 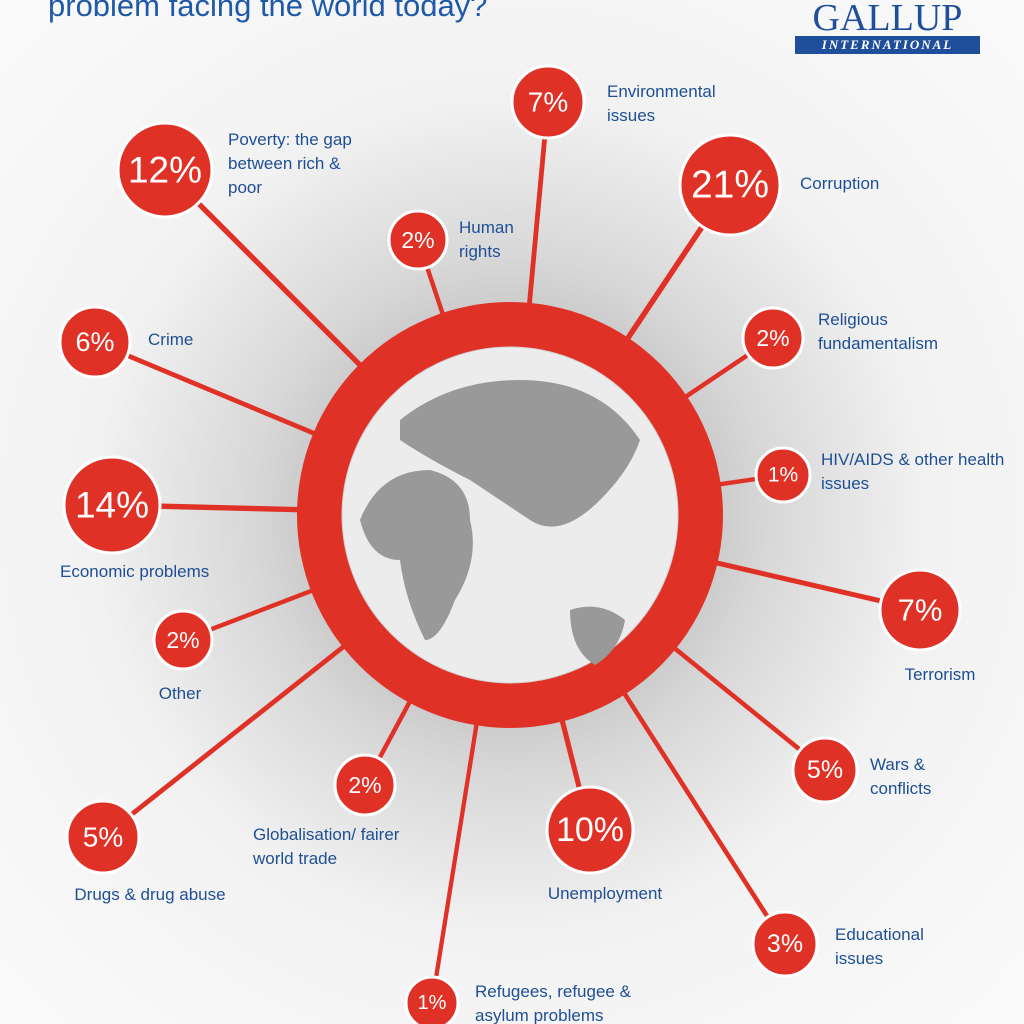 What do you see at coordinates (913, 471) in the screenshot?
I see `category-label: HIV/AIDS & other health issues` at bounding box center [913, 471].